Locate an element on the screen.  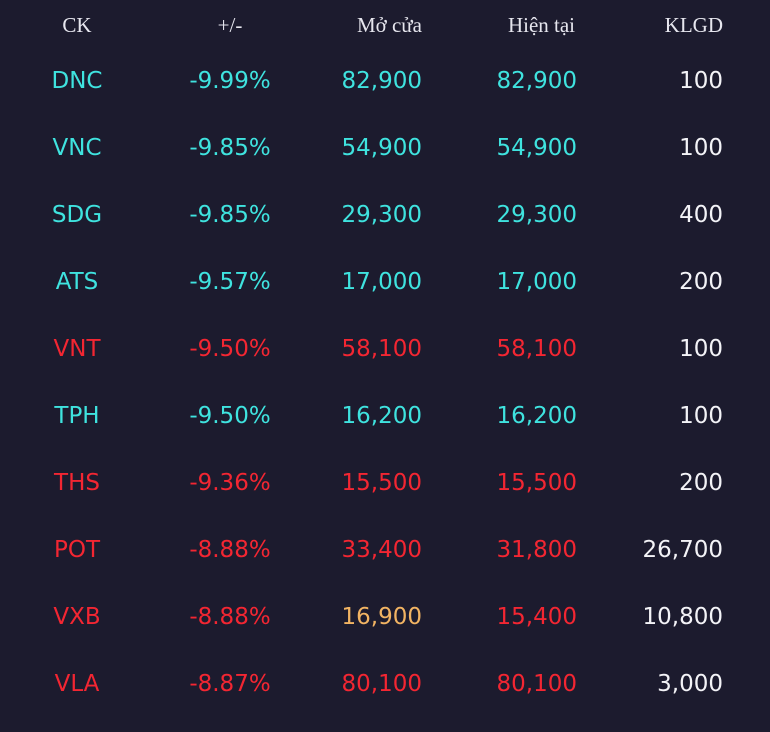
open-price-cell: 82,900 is located at coordinates (381, 81).